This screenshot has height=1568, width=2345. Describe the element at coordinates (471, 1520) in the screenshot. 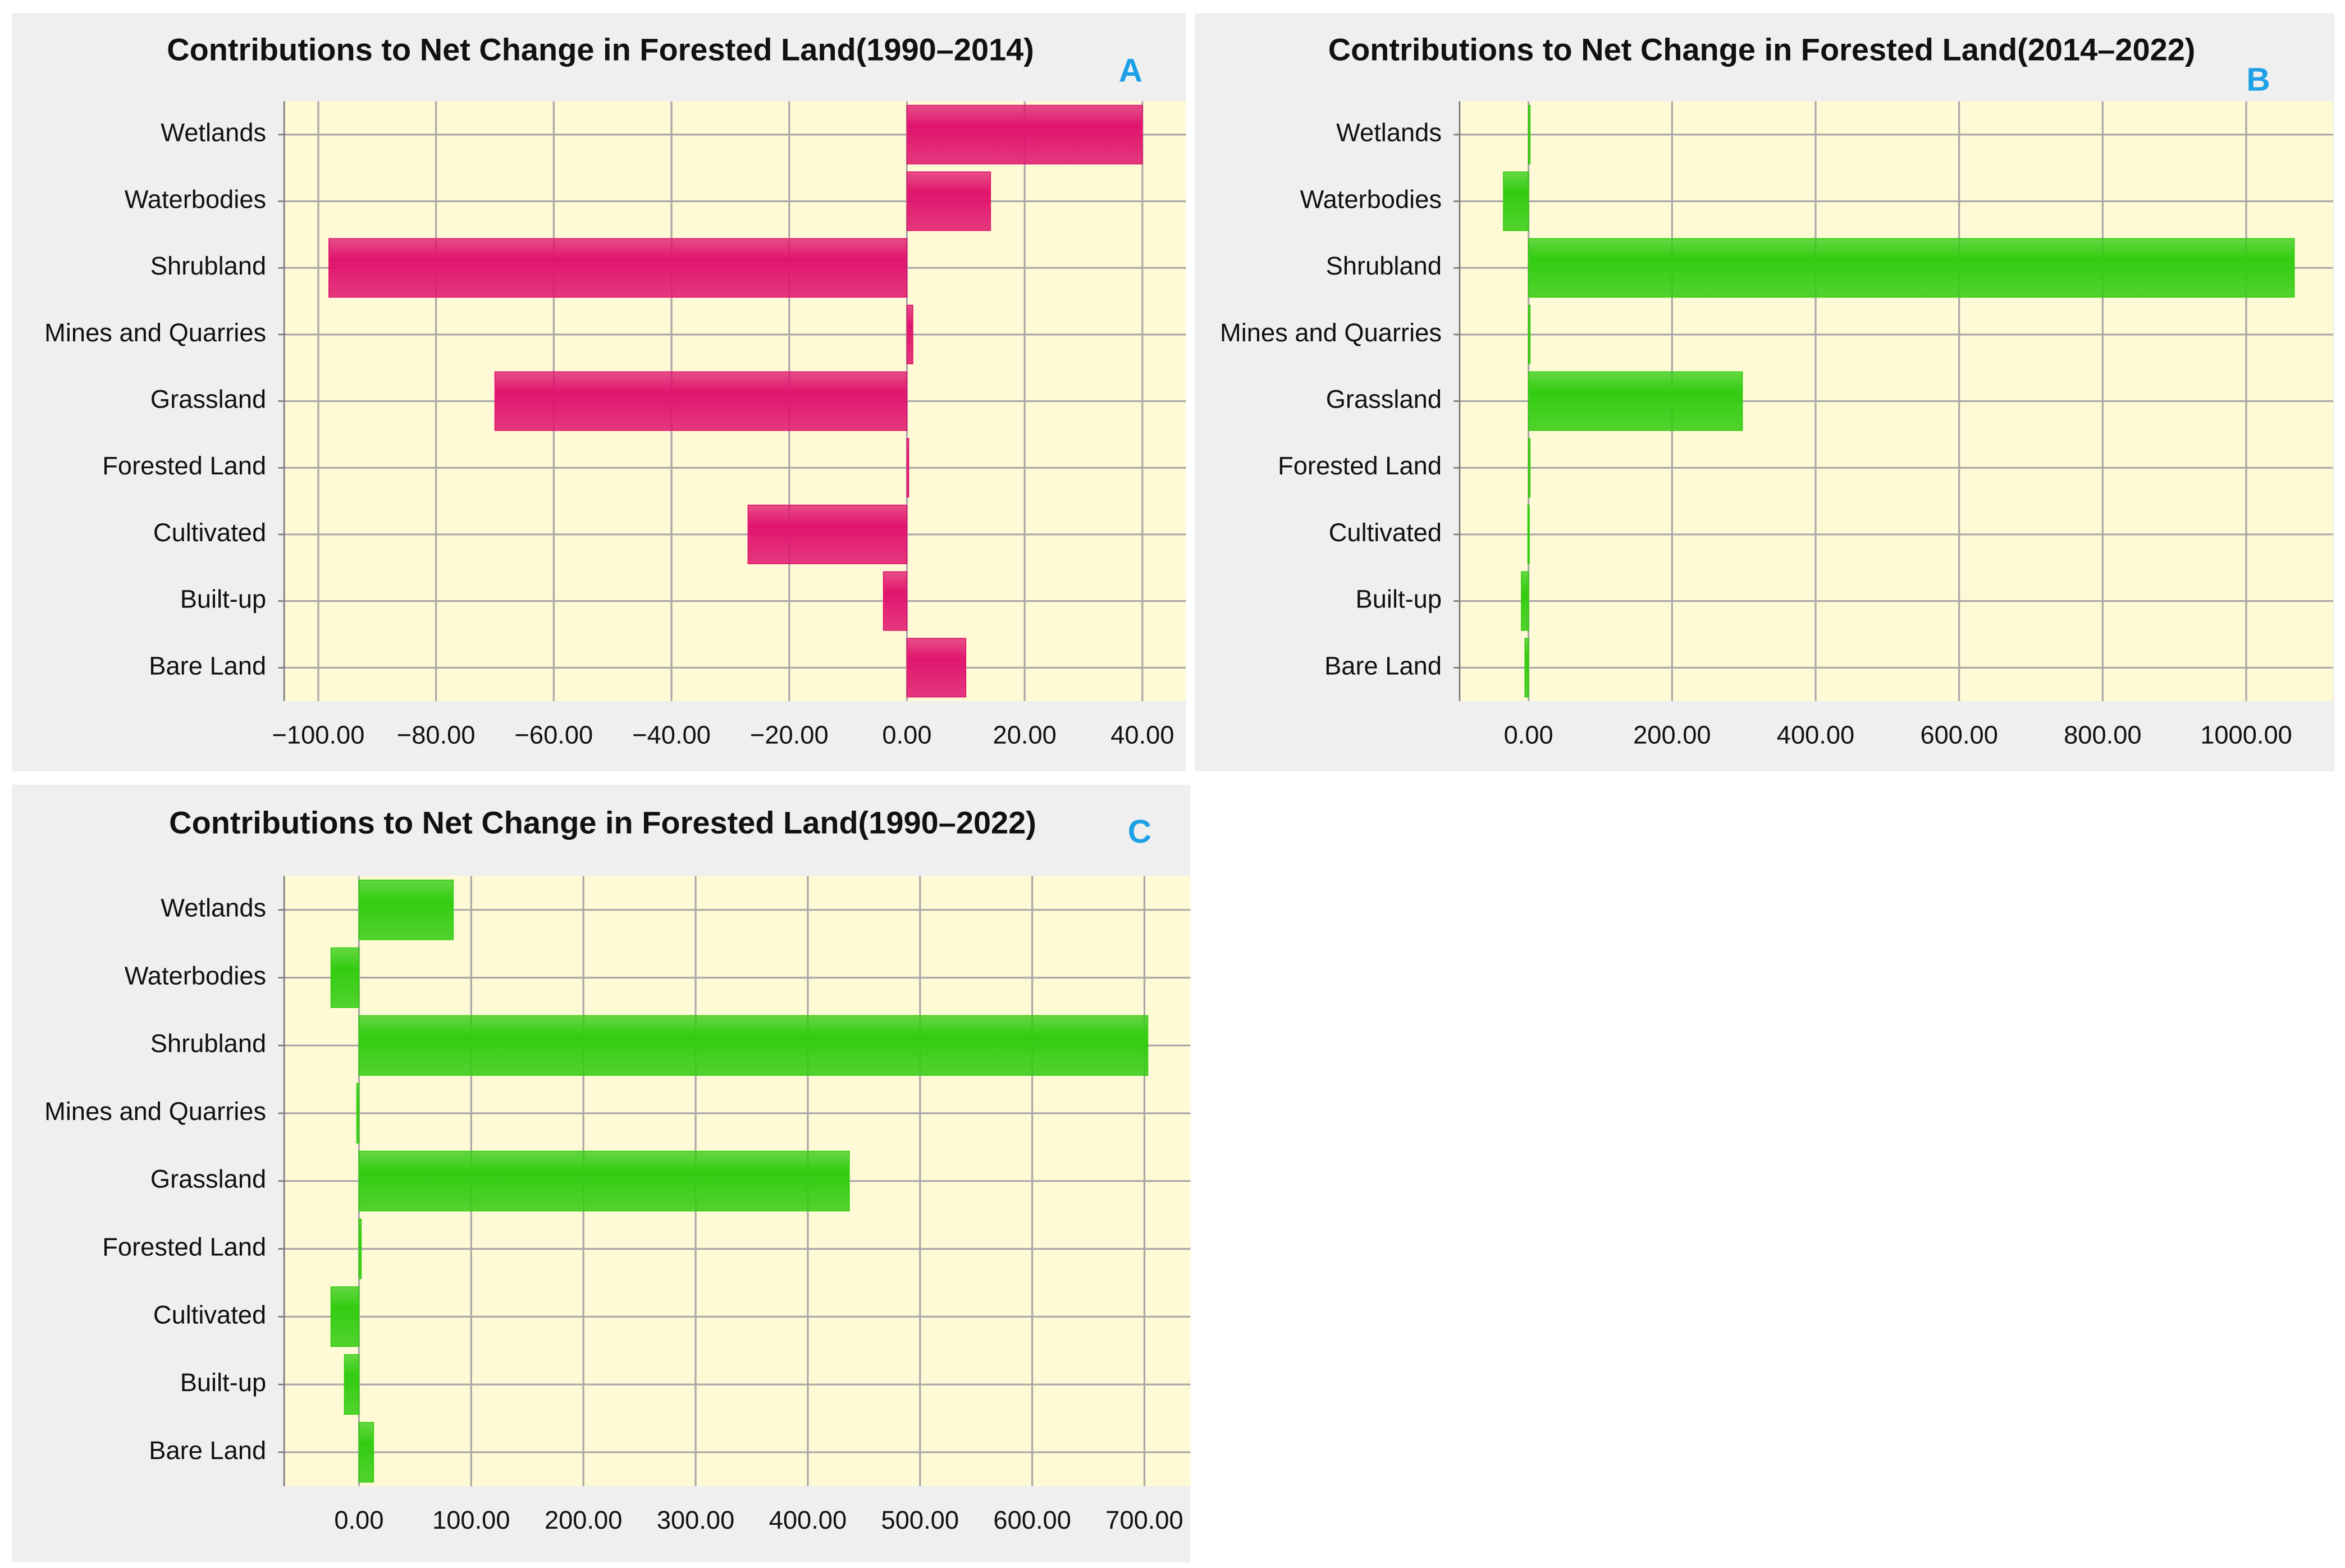

I see `x-tick-label: 100.00` at that location.